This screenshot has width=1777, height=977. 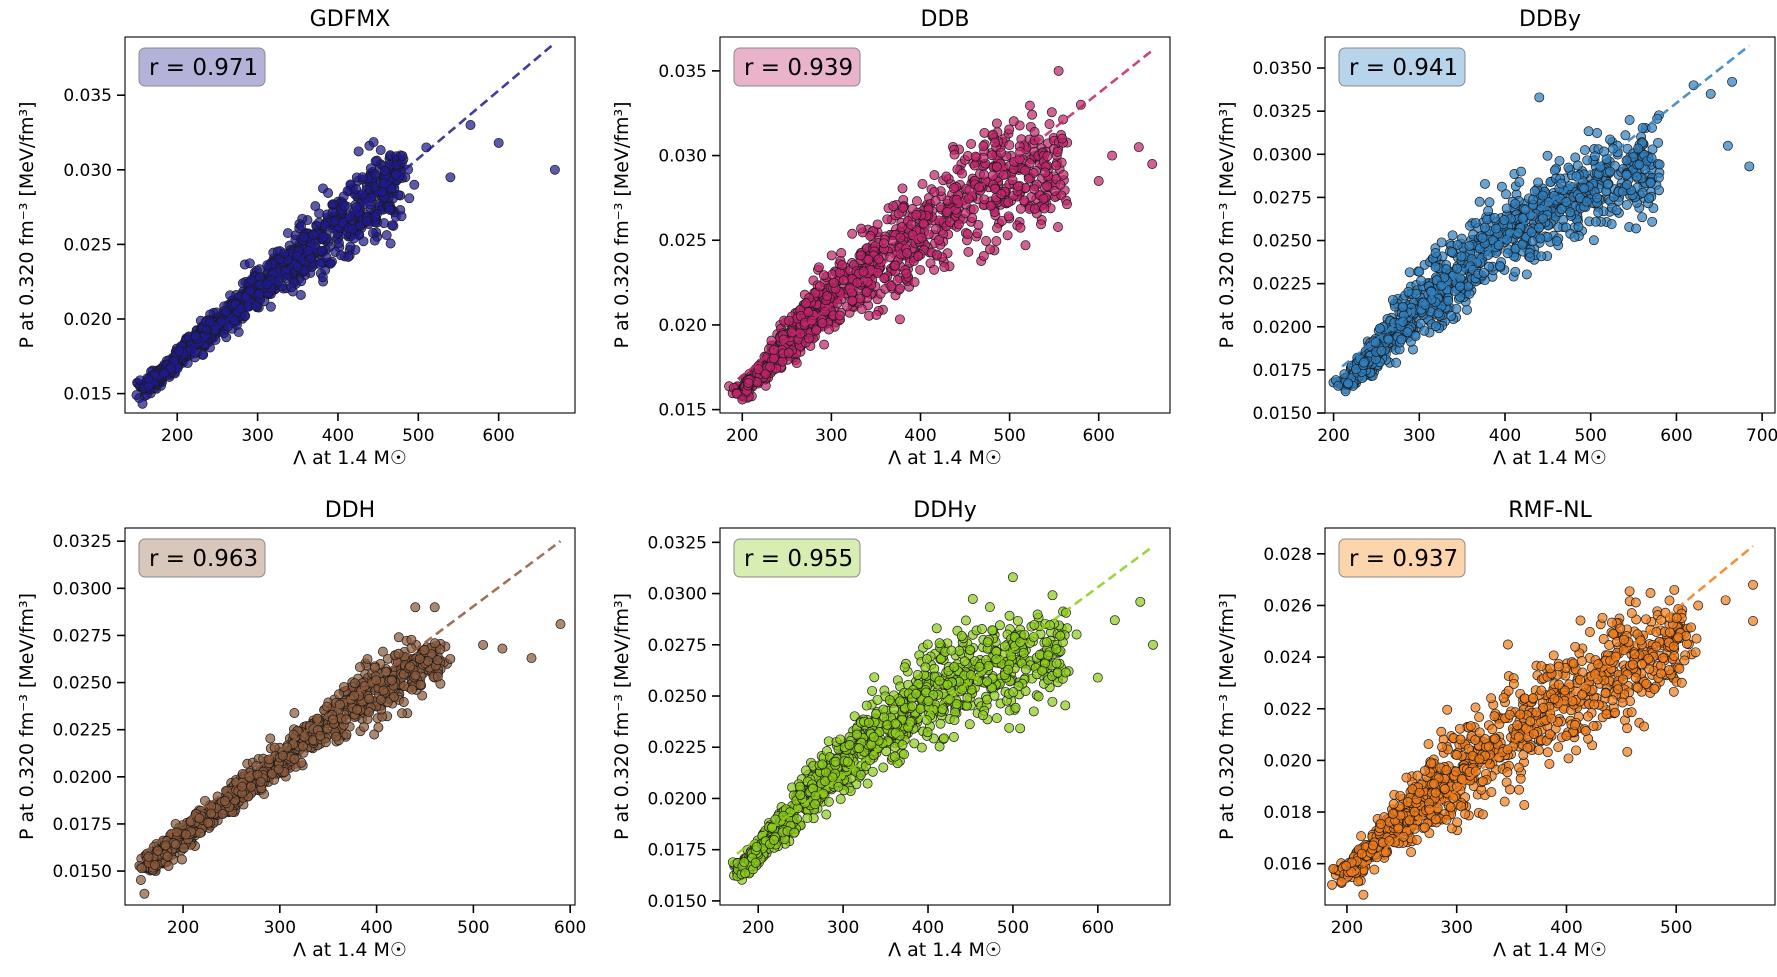 I want to click on panel-title: DDB, so click(x=945, y=19).